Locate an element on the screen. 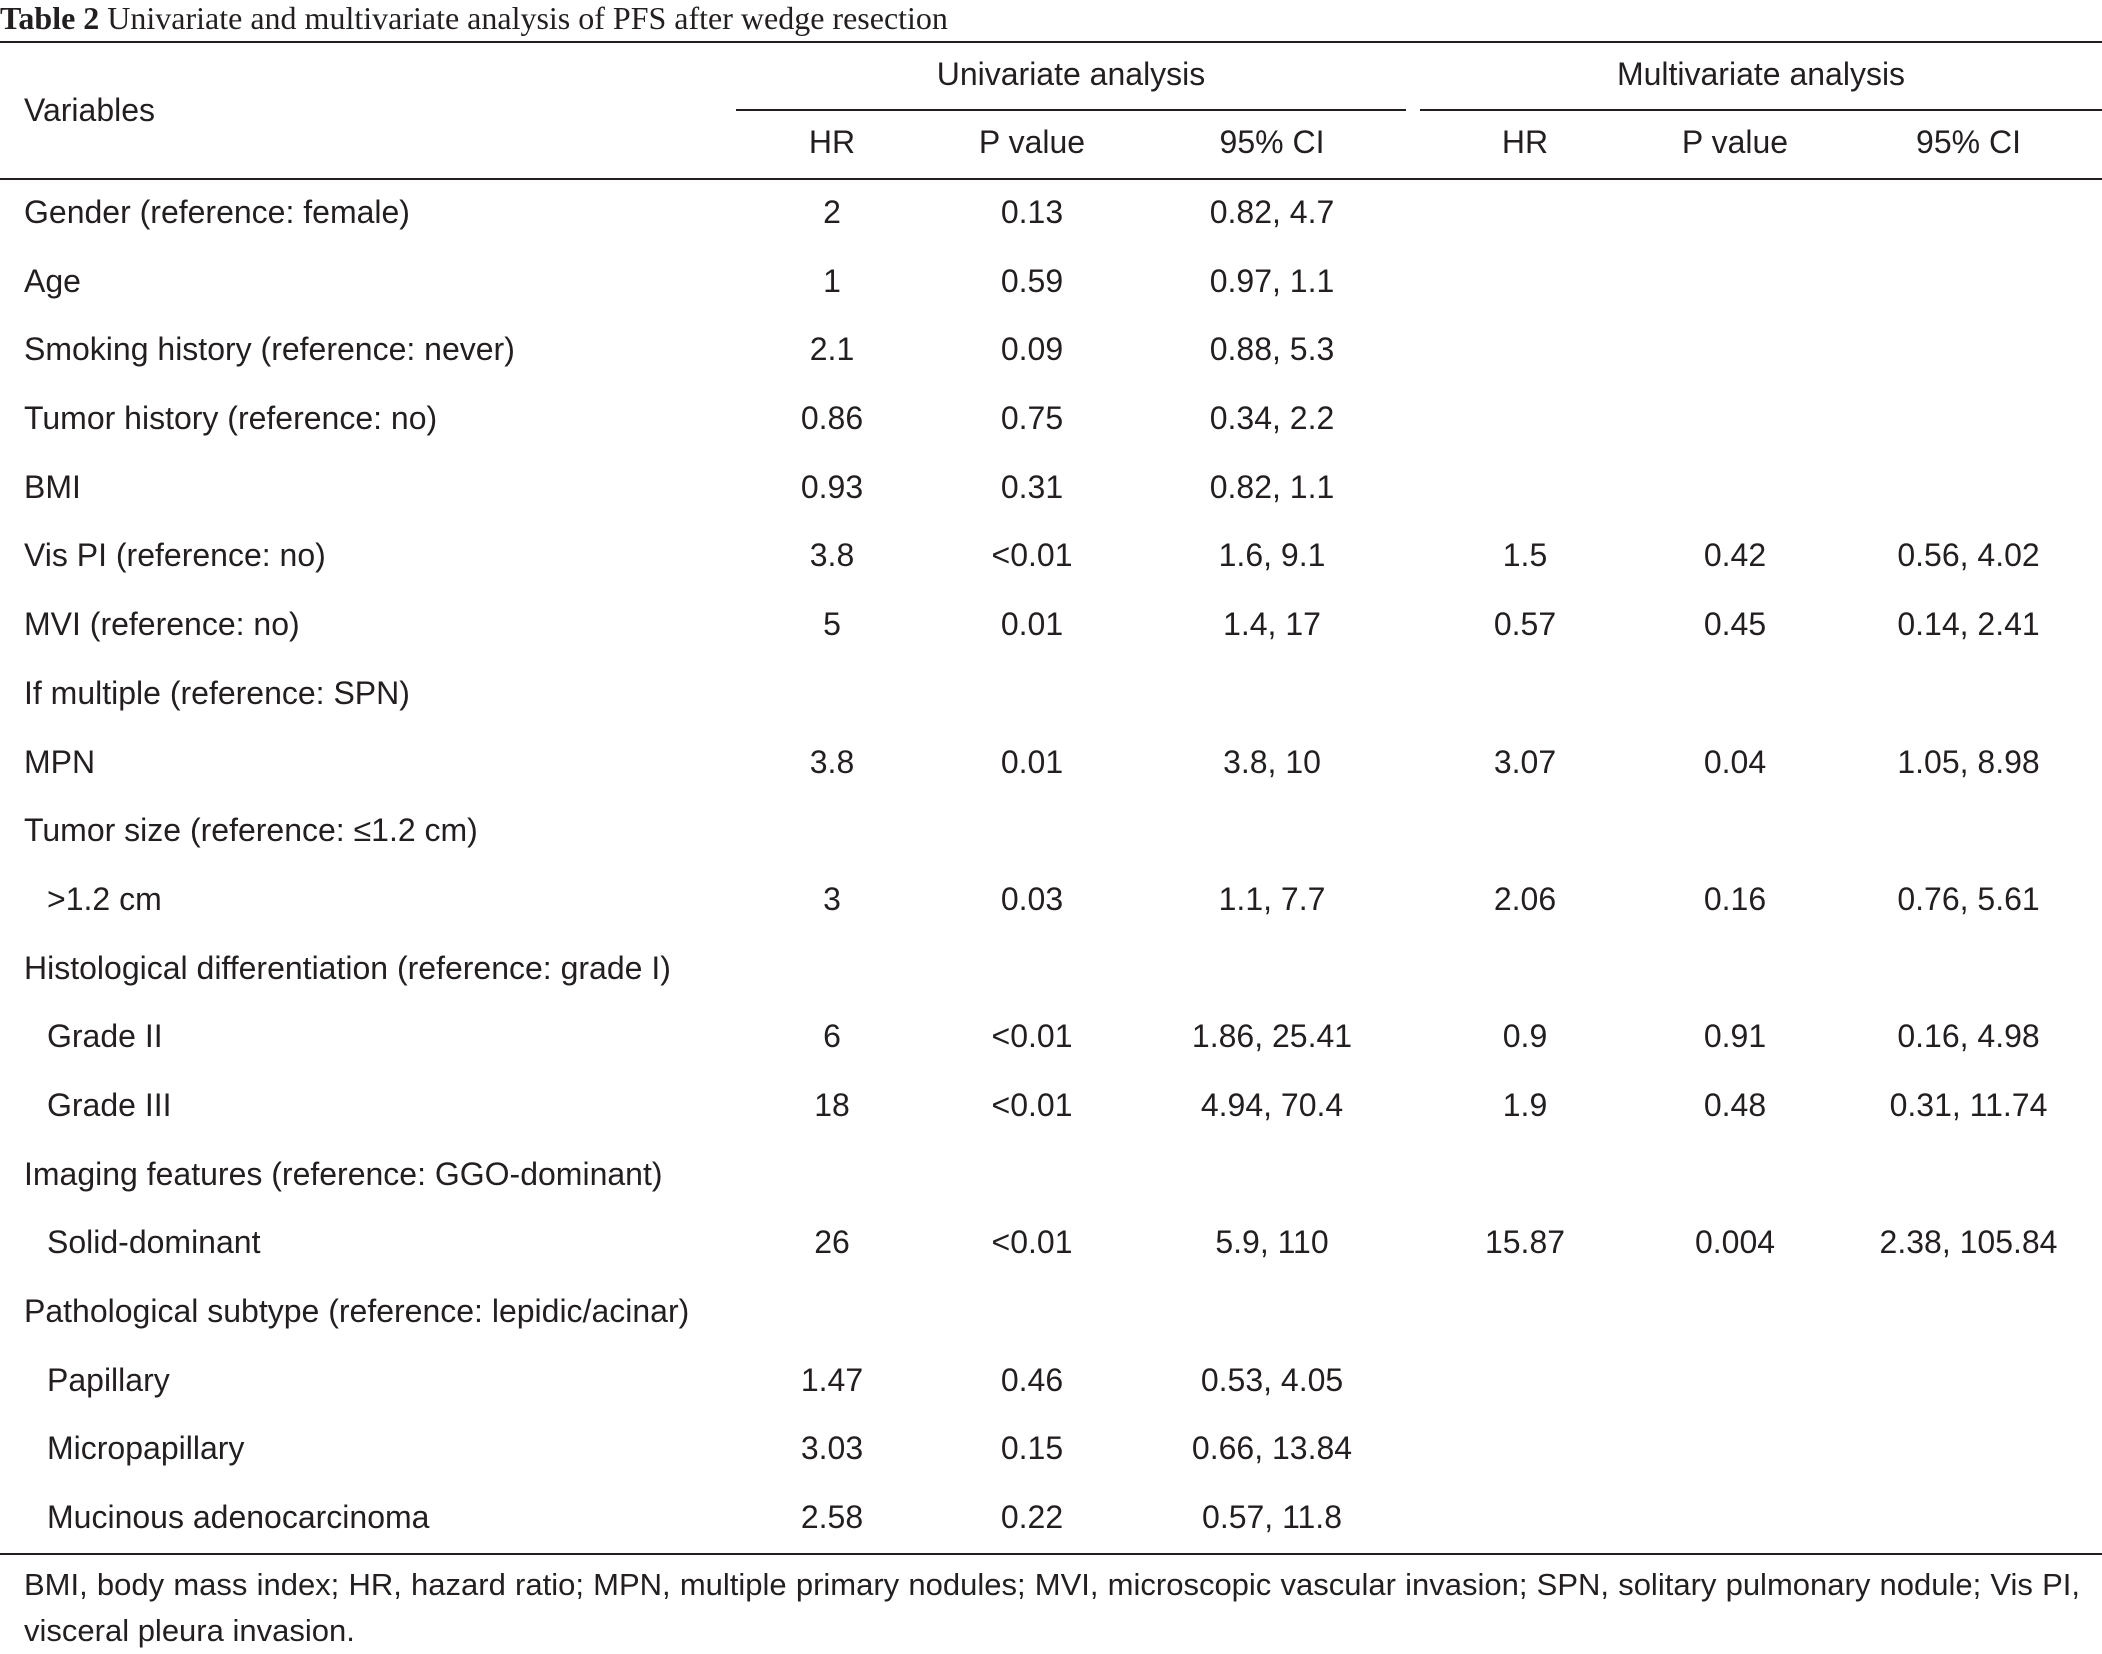 This screenshot has width=2102, height=1654. row-variable: Tumor history (reference: no) is located at coordinates (231, 418).